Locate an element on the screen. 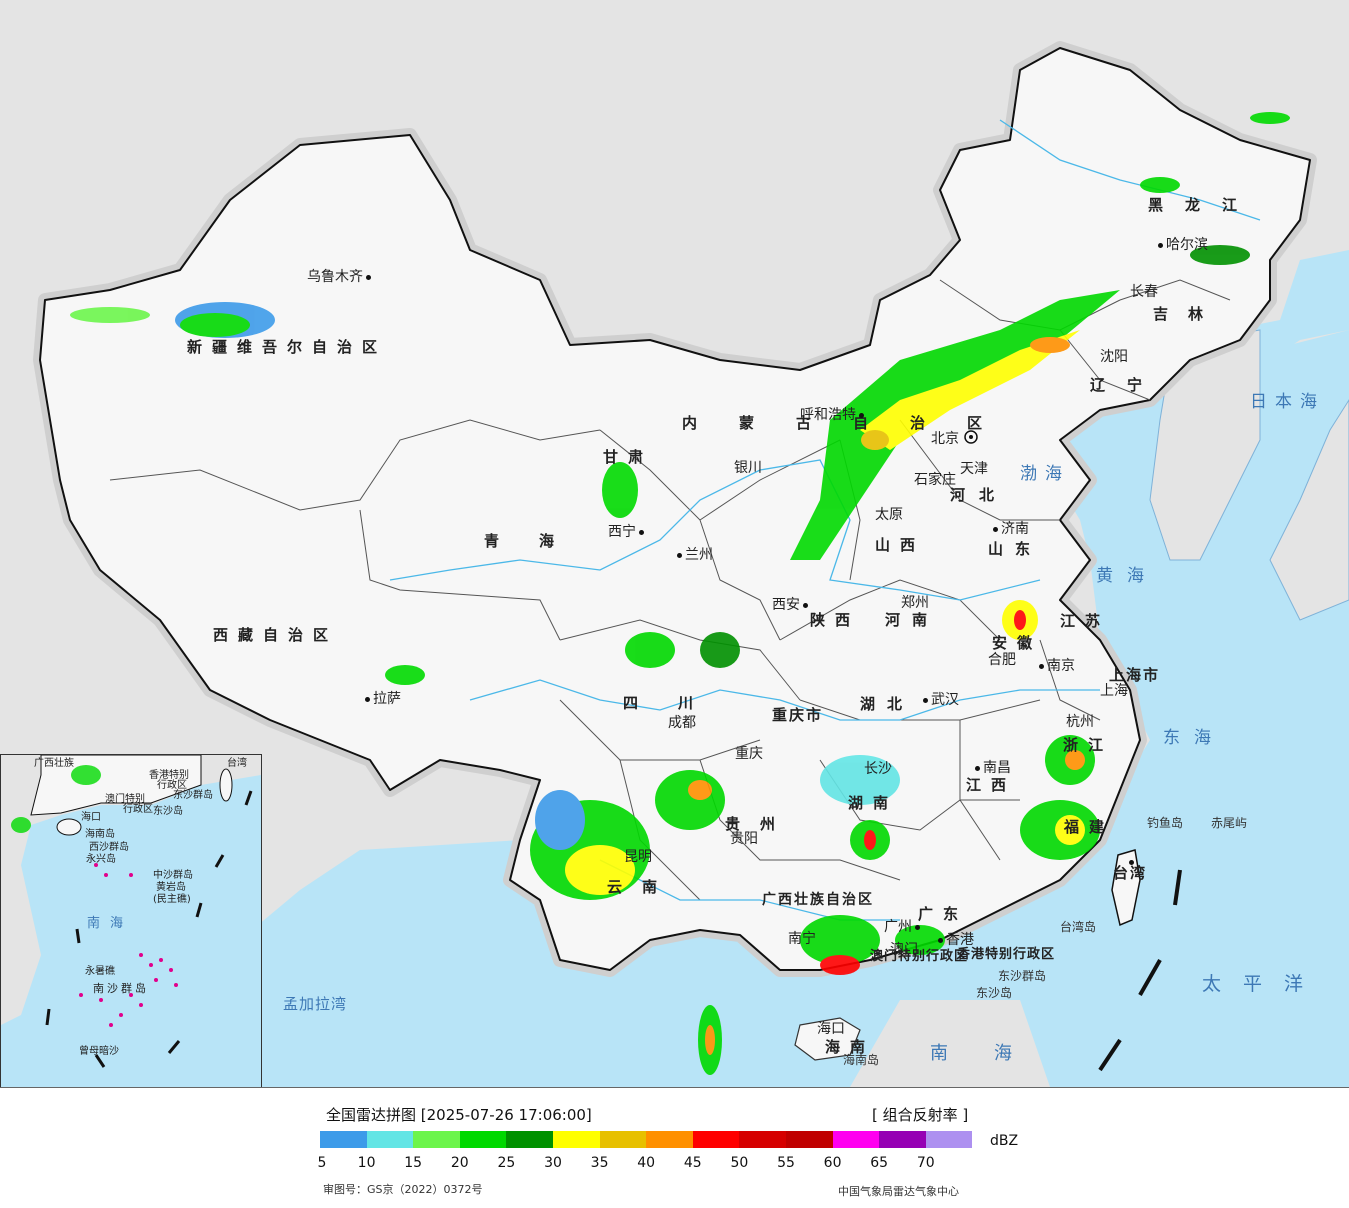  japan-land is located at coordinates (1309, 510).